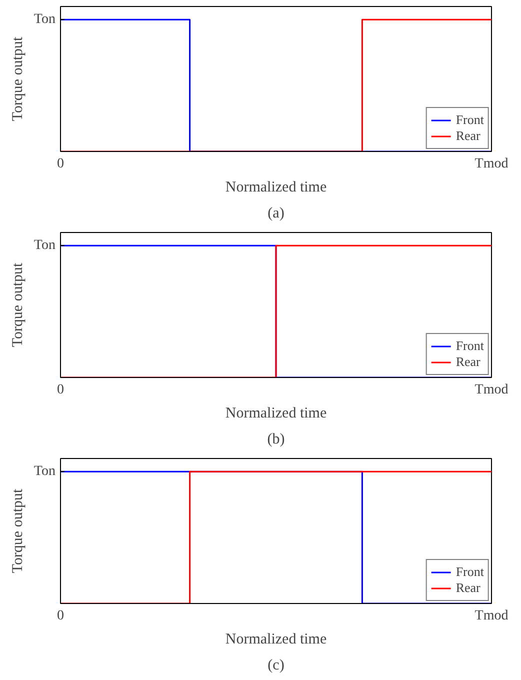  What do you see at coordinates (276, 214) in the screenshot?
I see `text: (a)` at bounding box center [276, 214].